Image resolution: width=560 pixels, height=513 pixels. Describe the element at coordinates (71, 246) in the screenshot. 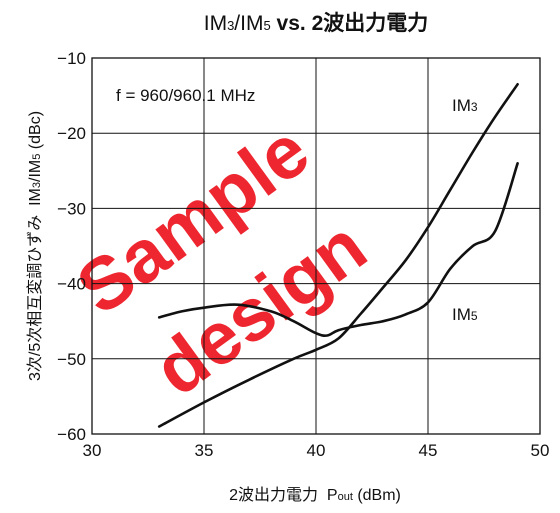

I see `y-tick-labels: −10 −20 −30 −40 −50 −60` at that location.